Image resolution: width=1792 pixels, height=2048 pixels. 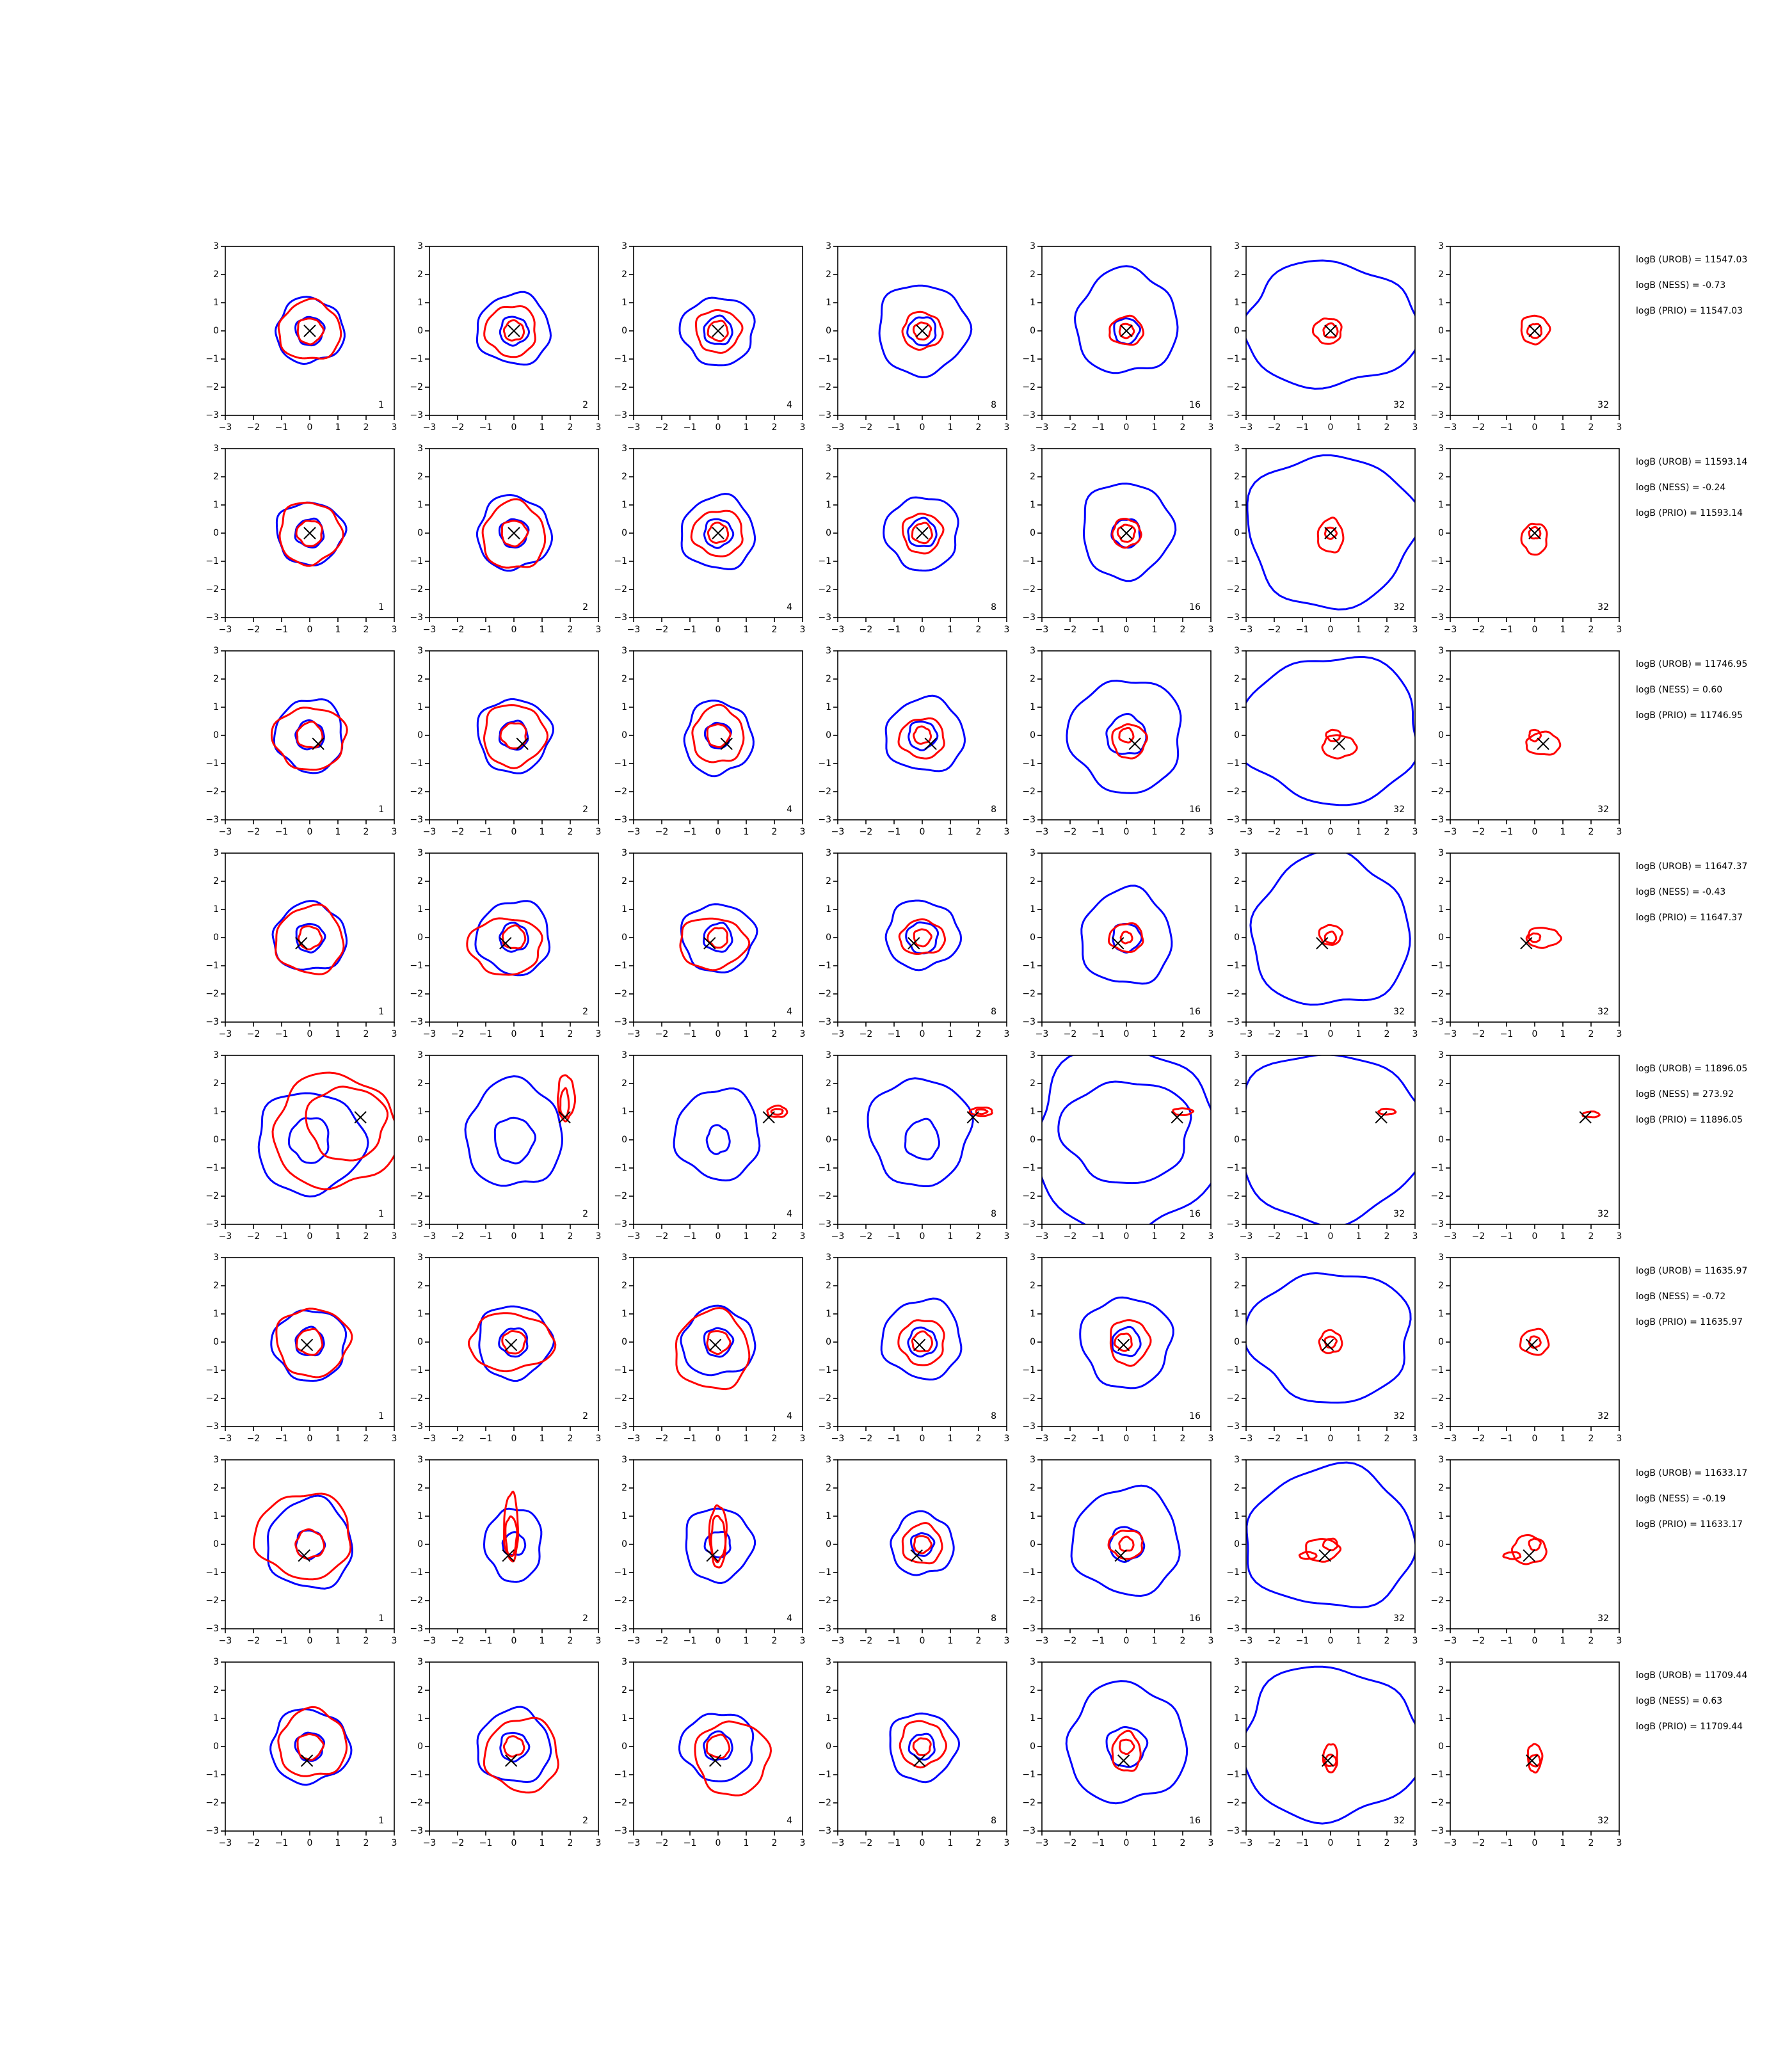 I want to click on panel-label: 8, so click(x=993, y=1012).